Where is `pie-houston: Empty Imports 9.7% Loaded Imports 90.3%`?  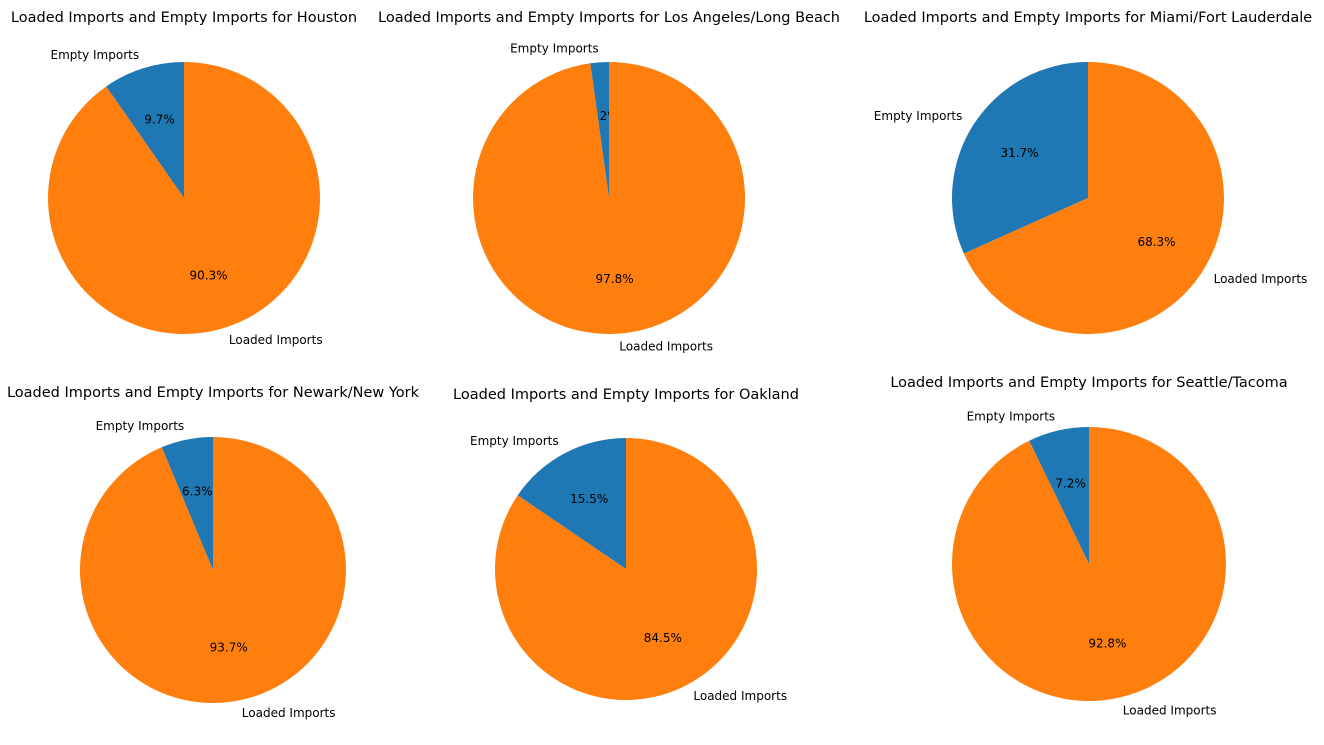 pie-houston: Empty Imports 9.7% Loaded Imports 90.3% is located at coordinates (185, 197).